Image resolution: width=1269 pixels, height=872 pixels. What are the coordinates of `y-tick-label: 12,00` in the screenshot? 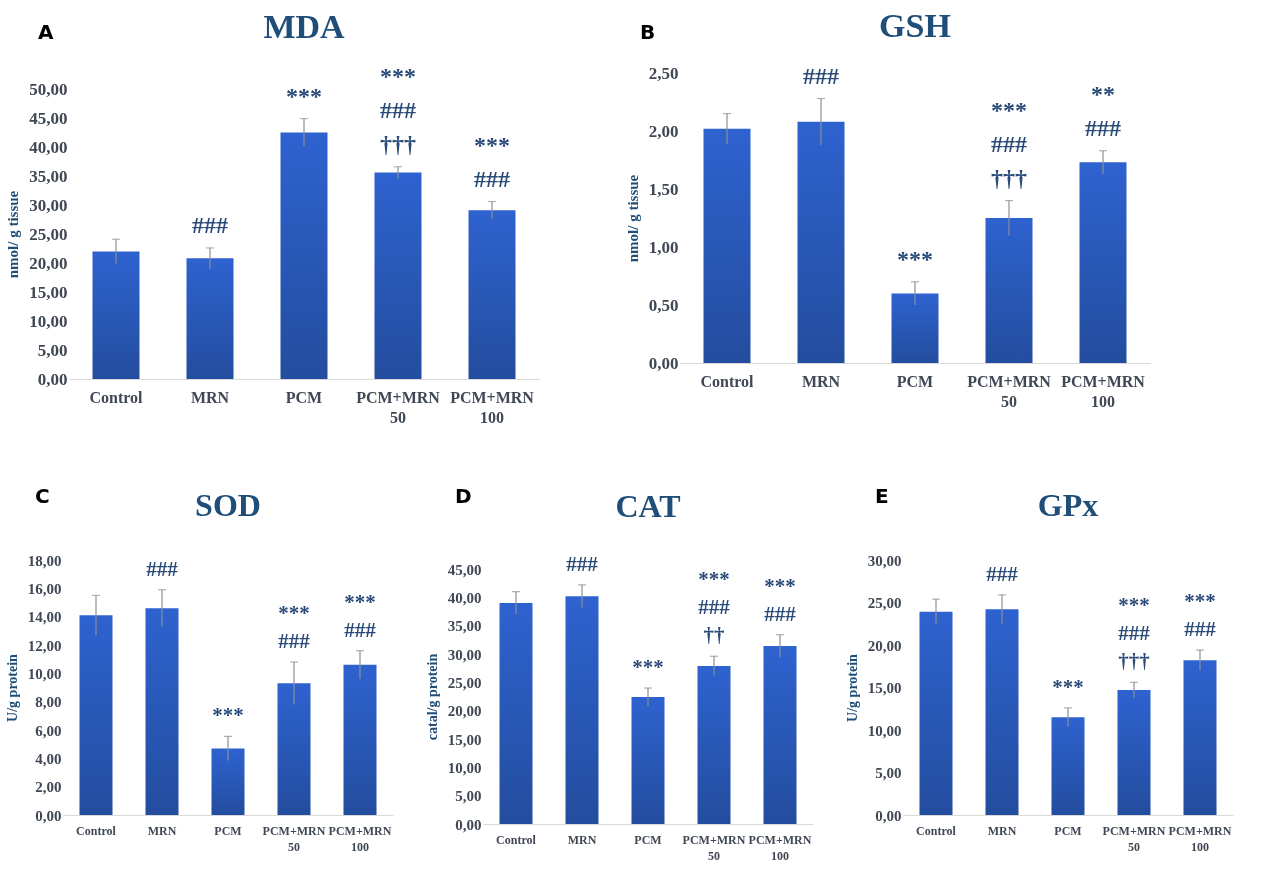 It's located at (44, 645).